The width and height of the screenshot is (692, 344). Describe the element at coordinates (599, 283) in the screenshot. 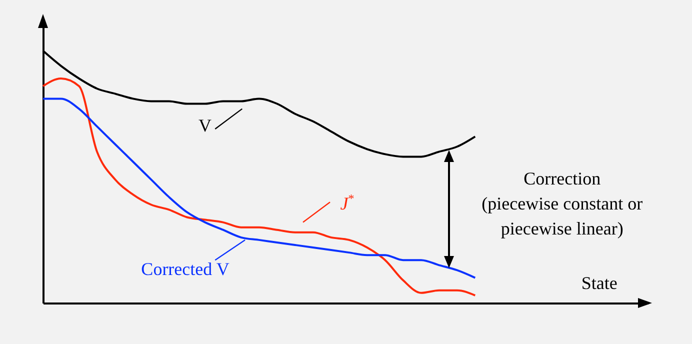

I see `text: State` at that location.